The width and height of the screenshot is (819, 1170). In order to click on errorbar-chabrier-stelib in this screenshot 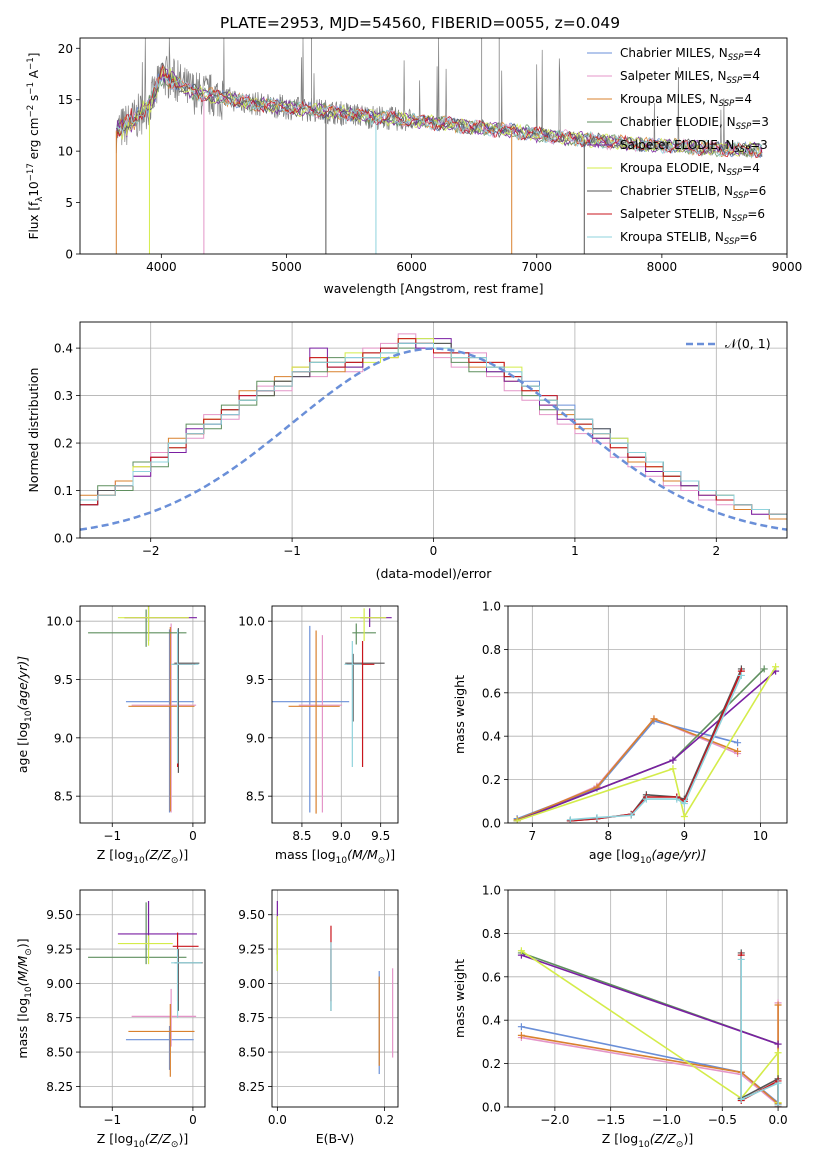, I will do `click(187, 700)`.